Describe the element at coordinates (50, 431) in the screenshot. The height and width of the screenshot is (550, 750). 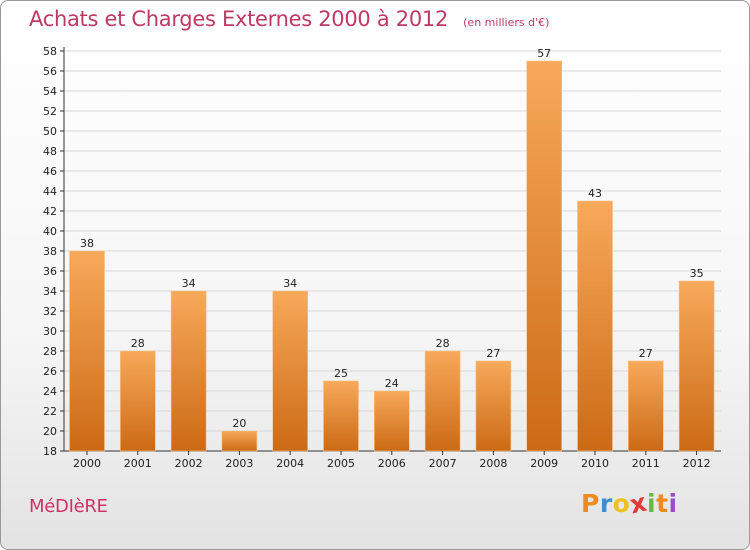
I see `y-tick-label: 20` at that location.